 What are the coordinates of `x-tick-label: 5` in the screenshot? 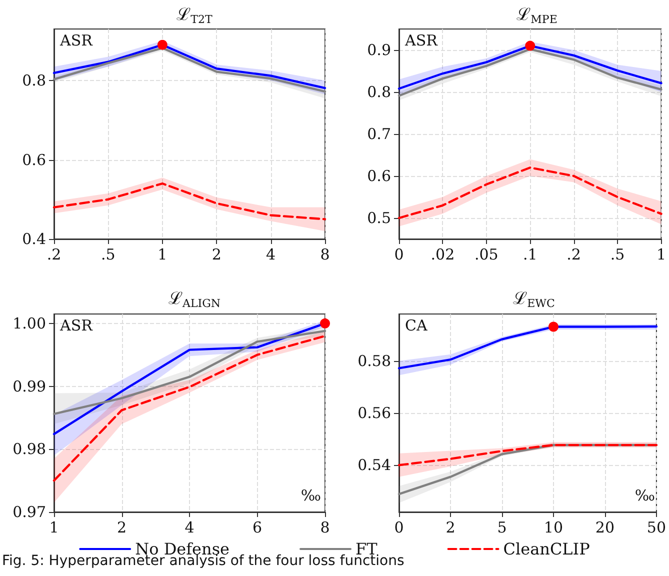 It's located at (502, 527).